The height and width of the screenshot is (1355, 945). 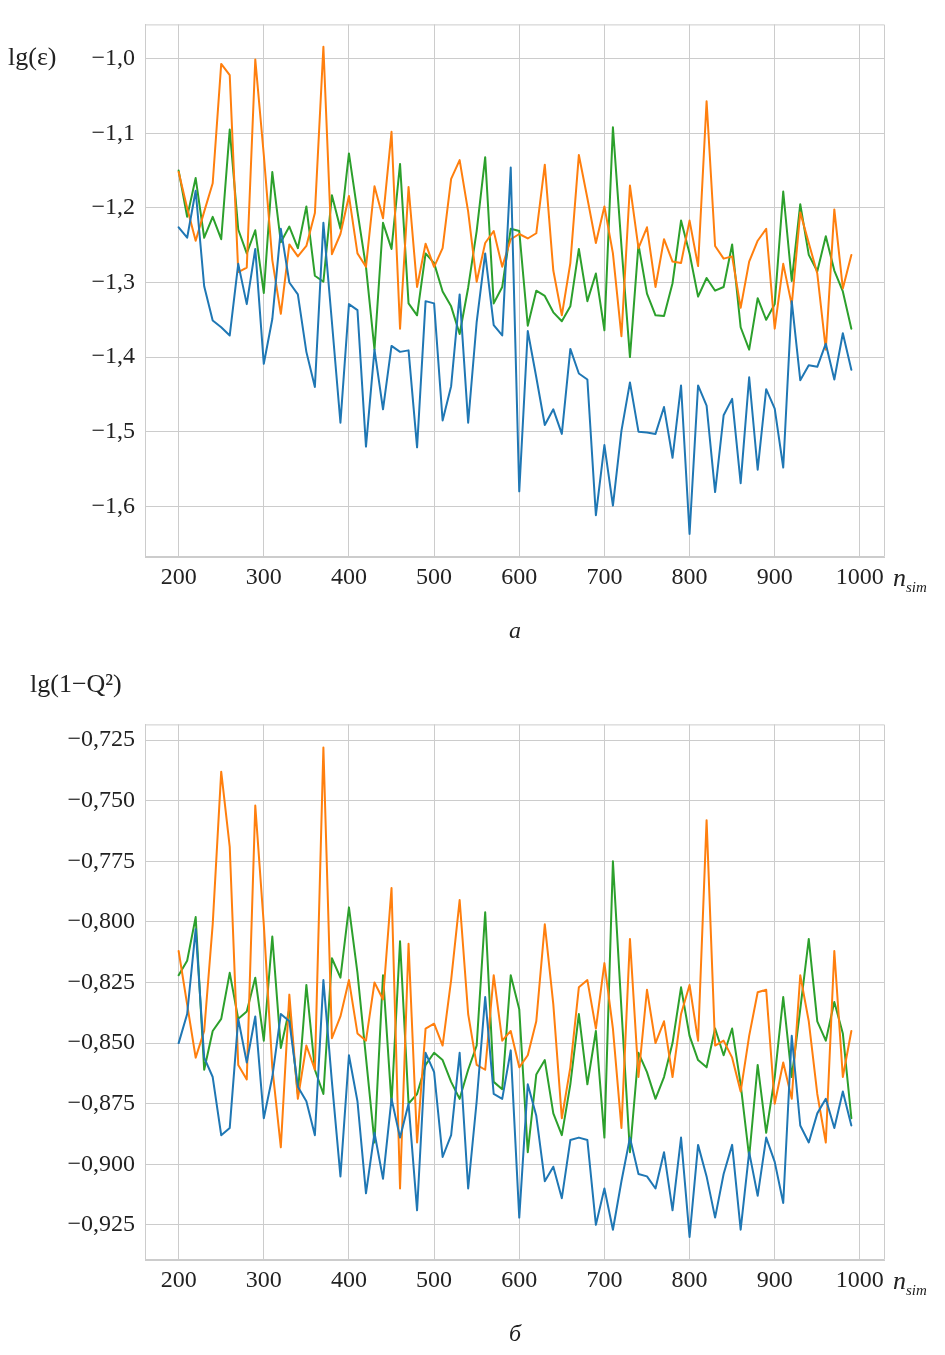 What do you see at coordinates (76, 684) in the screenshot?
I see `y-axis-title: lg(1−Q²)` at bounding box center [76, 684].